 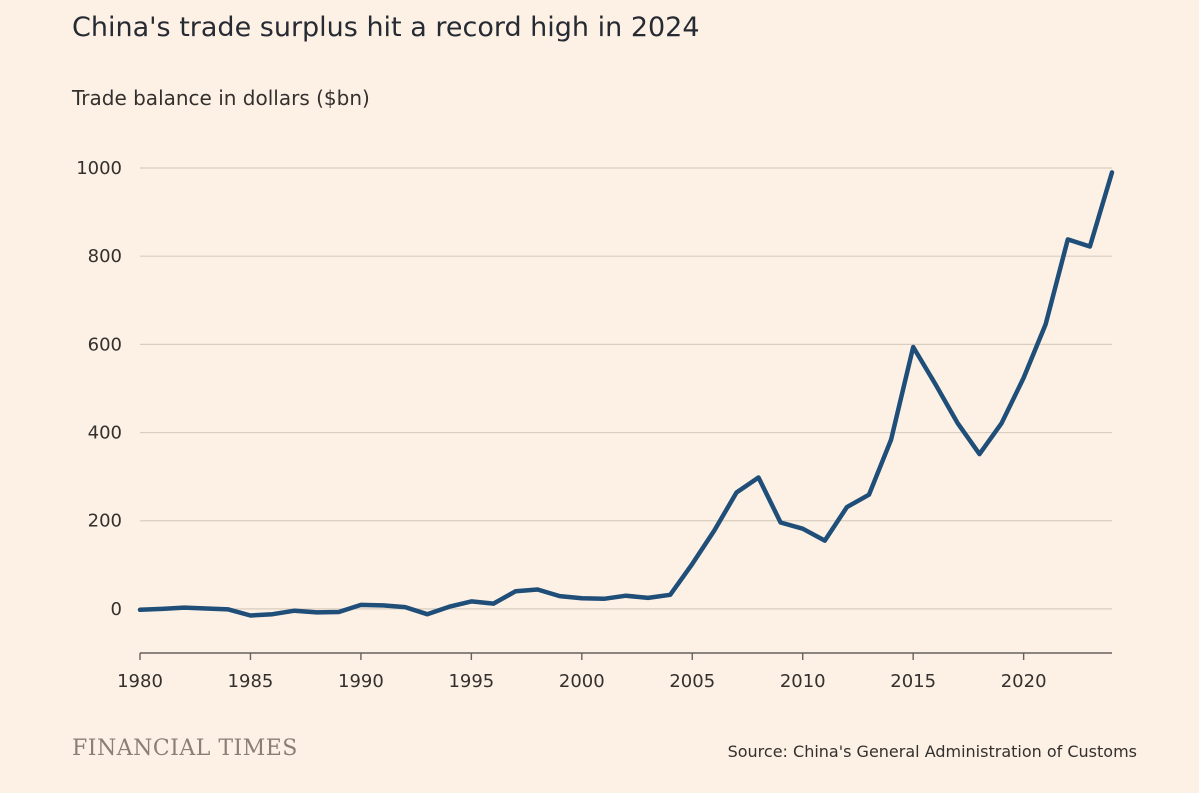 I want to click on x-tick-label-1995: 1995, so click(x=471, y=681).